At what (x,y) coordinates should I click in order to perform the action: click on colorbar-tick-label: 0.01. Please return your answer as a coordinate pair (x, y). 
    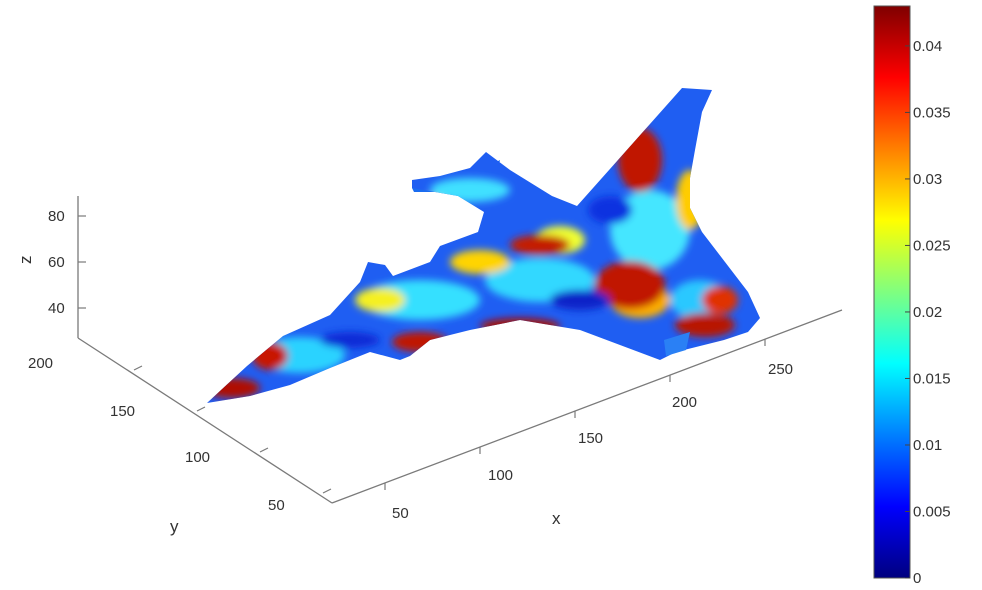
    Looking at the image, I should click on (927, 445).